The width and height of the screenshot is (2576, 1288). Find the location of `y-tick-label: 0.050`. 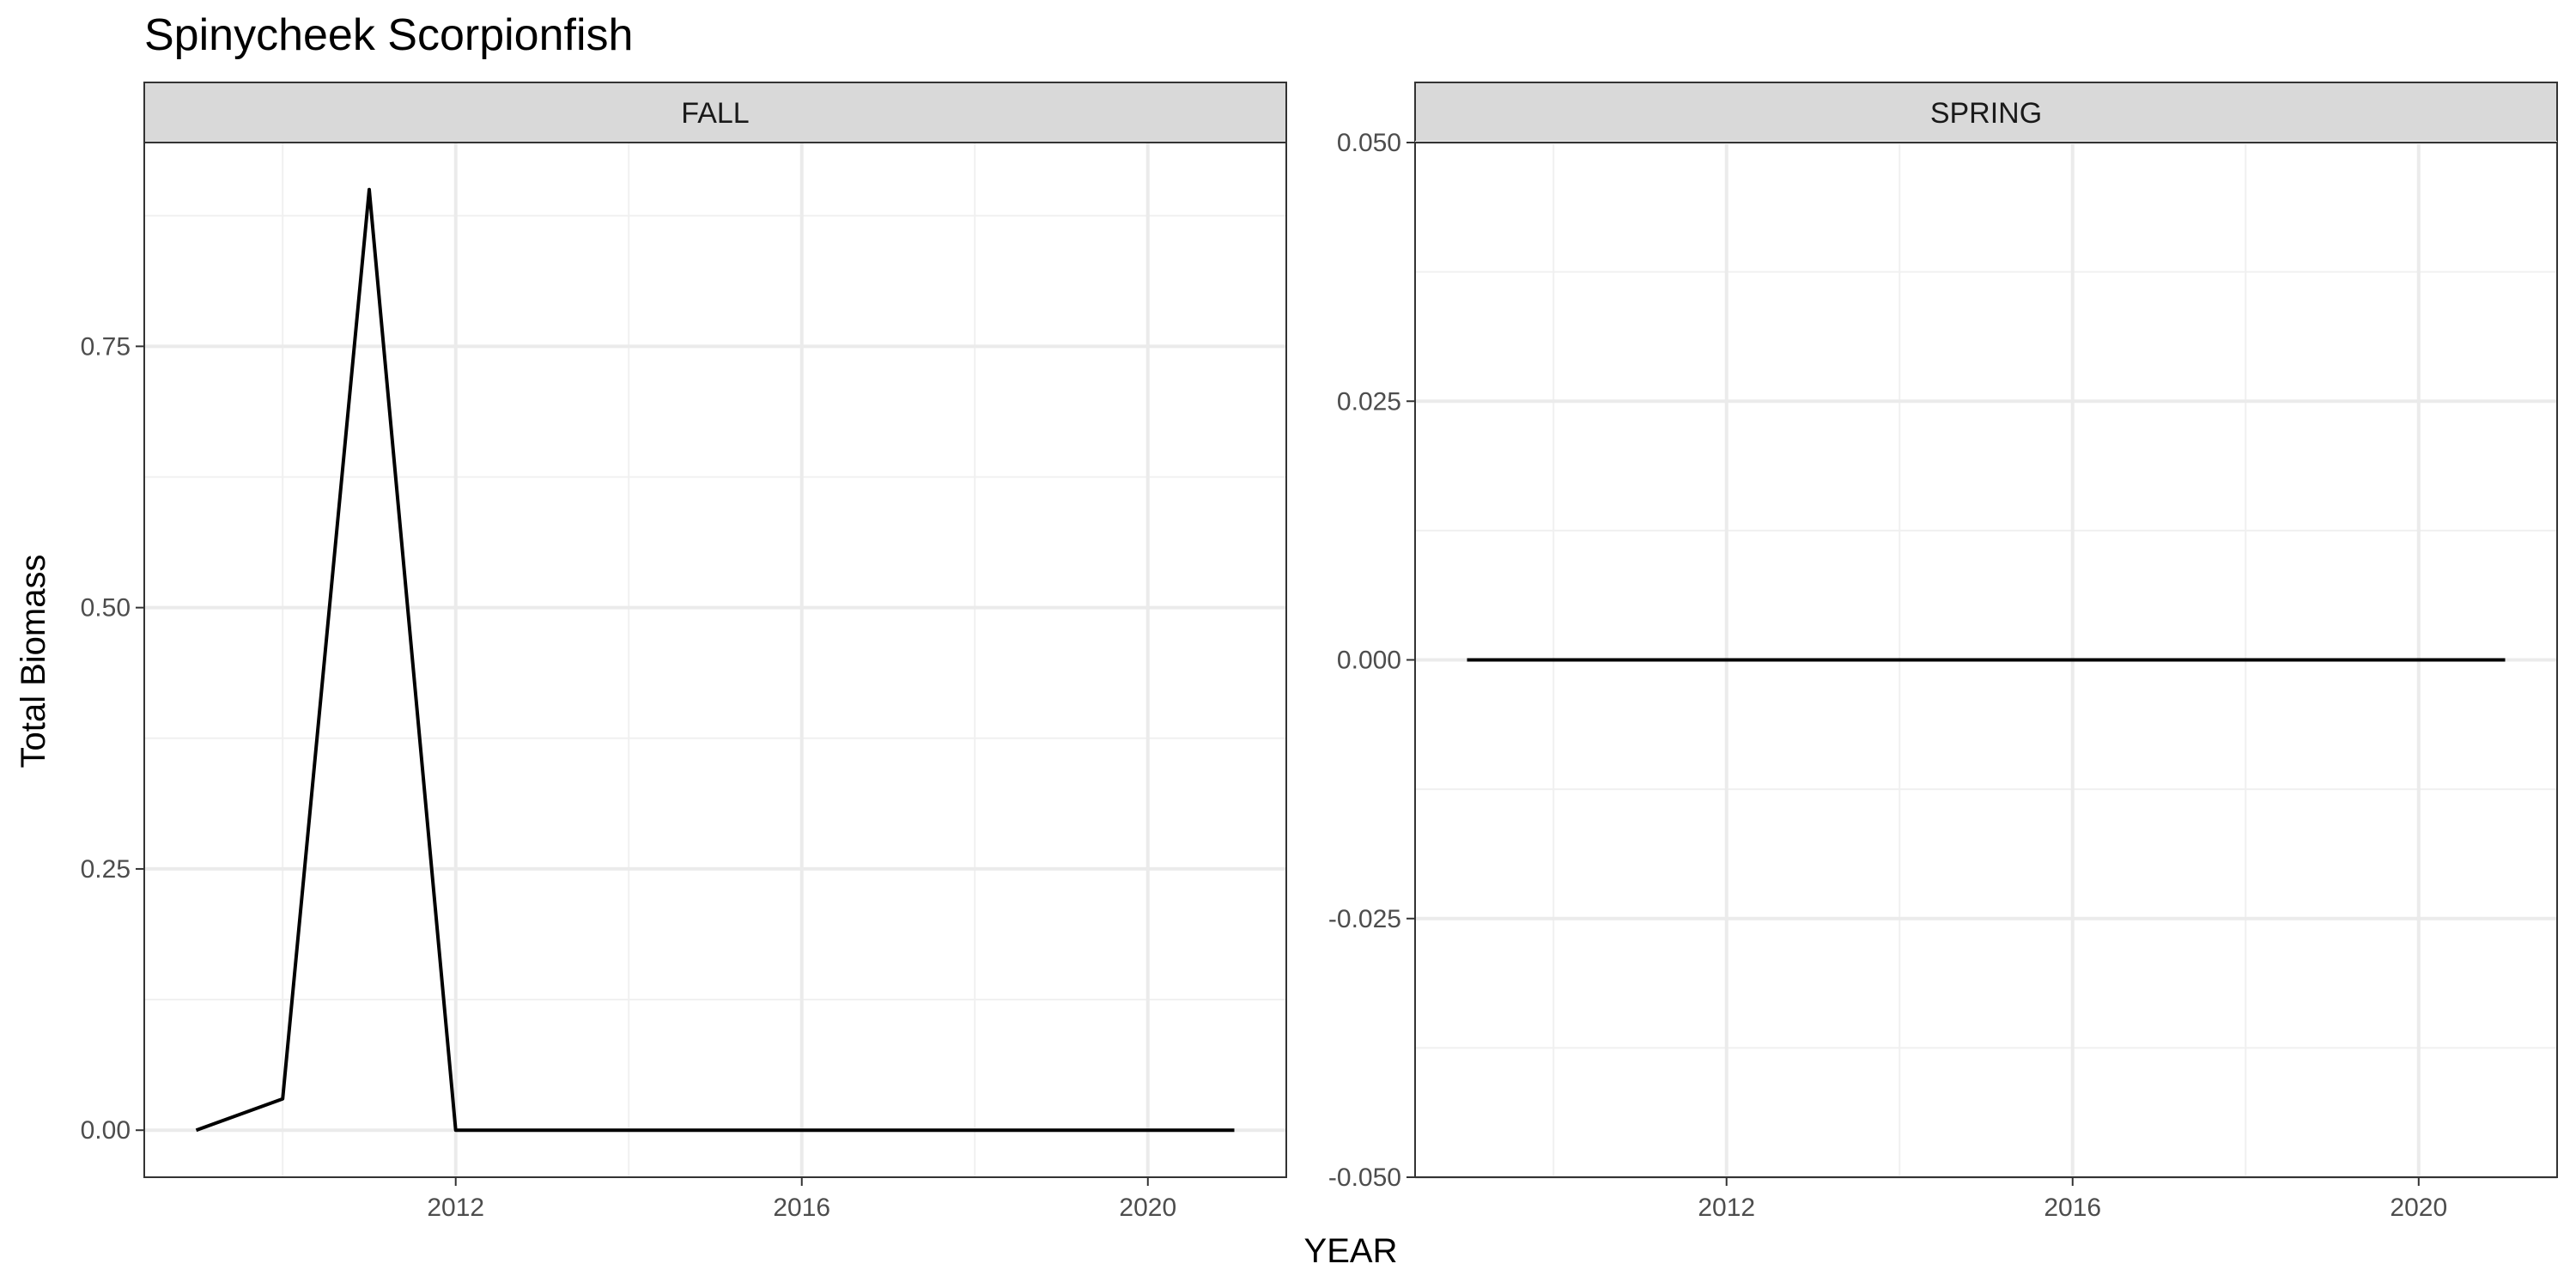

y-tick-label: 0.050 is located at coordinates (1369, 143).